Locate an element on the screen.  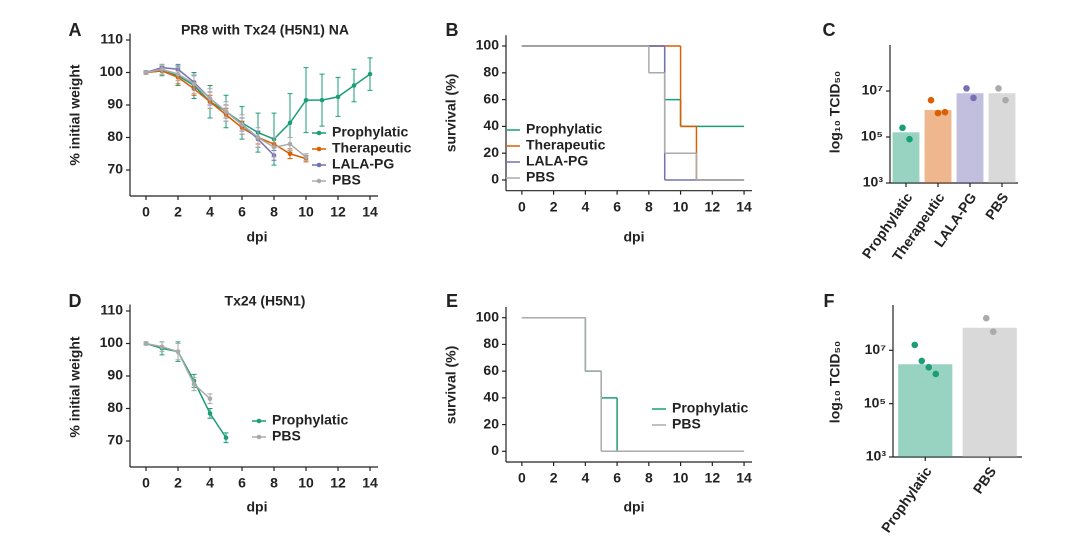
y-tick-label: 40 is located at coordinates (491, 397).